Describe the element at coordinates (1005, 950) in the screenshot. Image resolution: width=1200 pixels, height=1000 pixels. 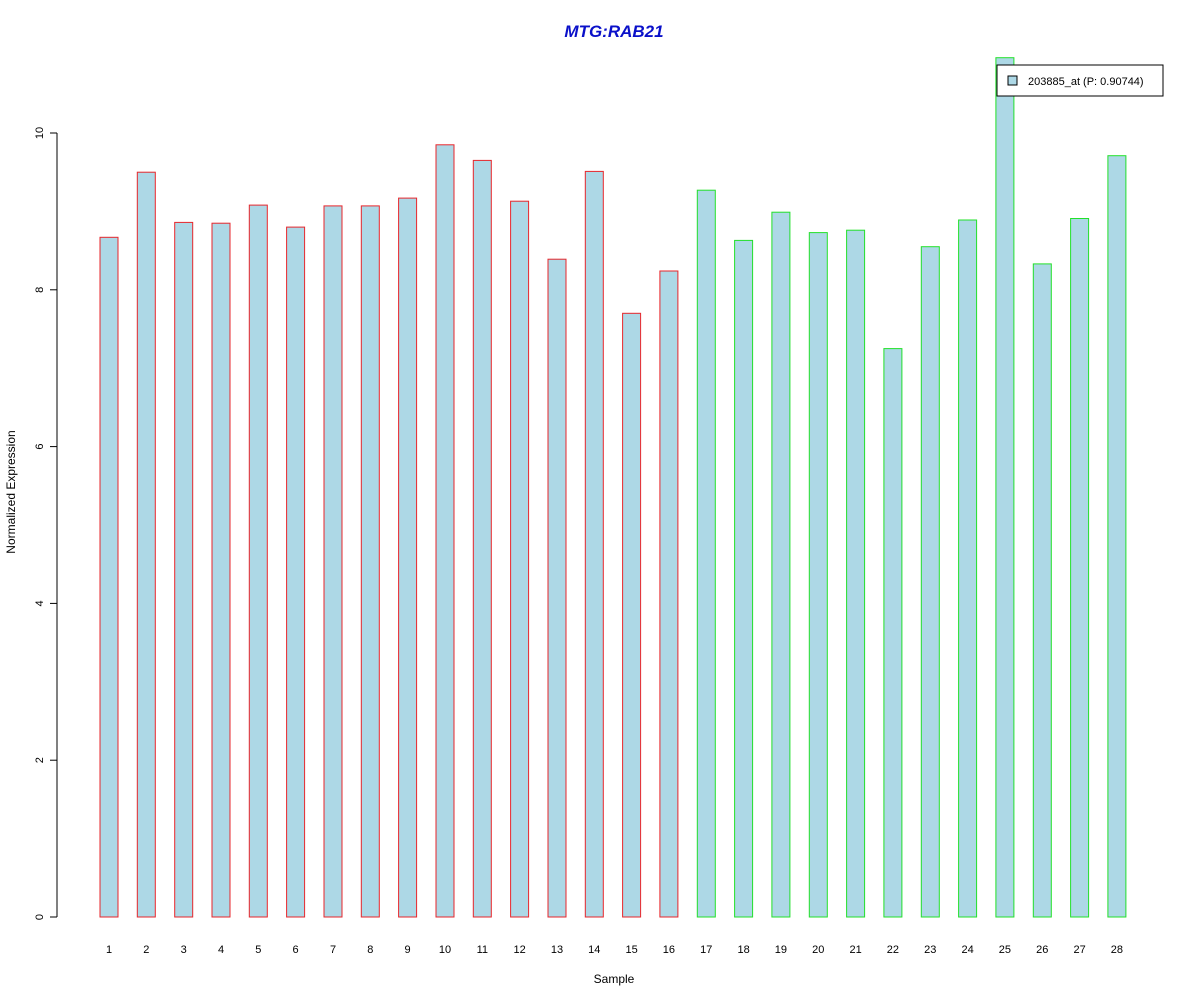
I see `x-axis-tick-label: 25` at that location.